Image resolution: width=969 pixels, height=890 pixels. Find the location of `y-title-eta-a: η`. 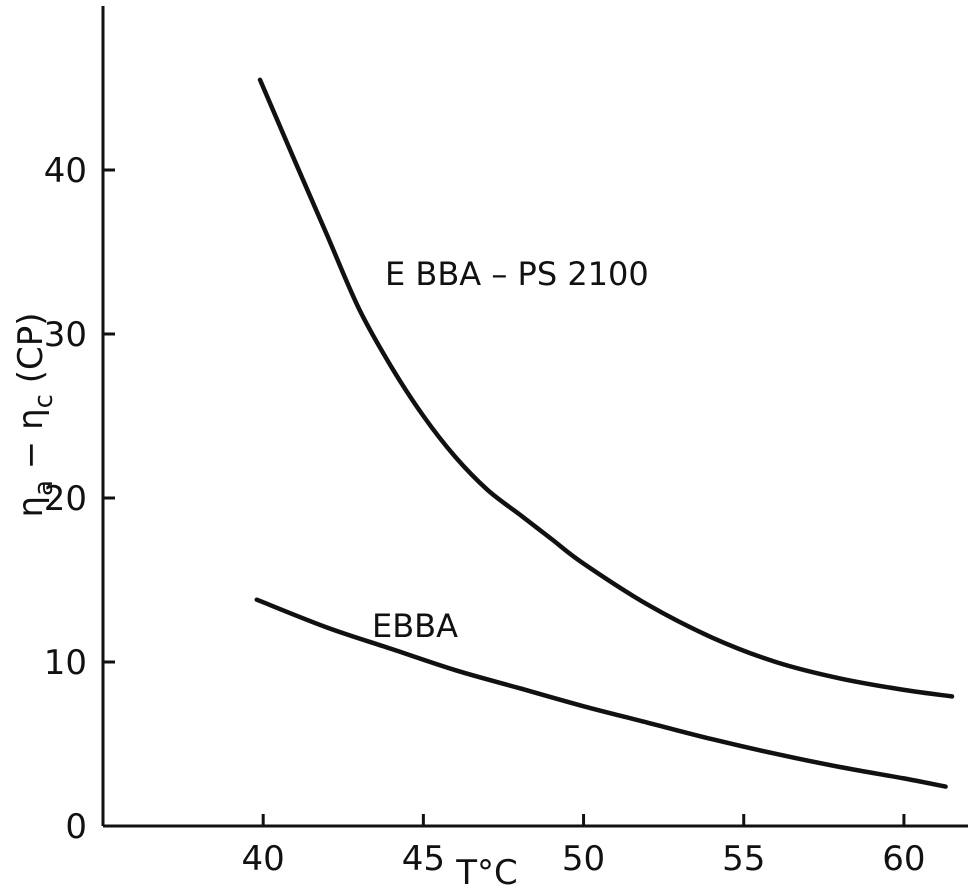

y-title-eta-a: η is located at coordinates (31, 507).